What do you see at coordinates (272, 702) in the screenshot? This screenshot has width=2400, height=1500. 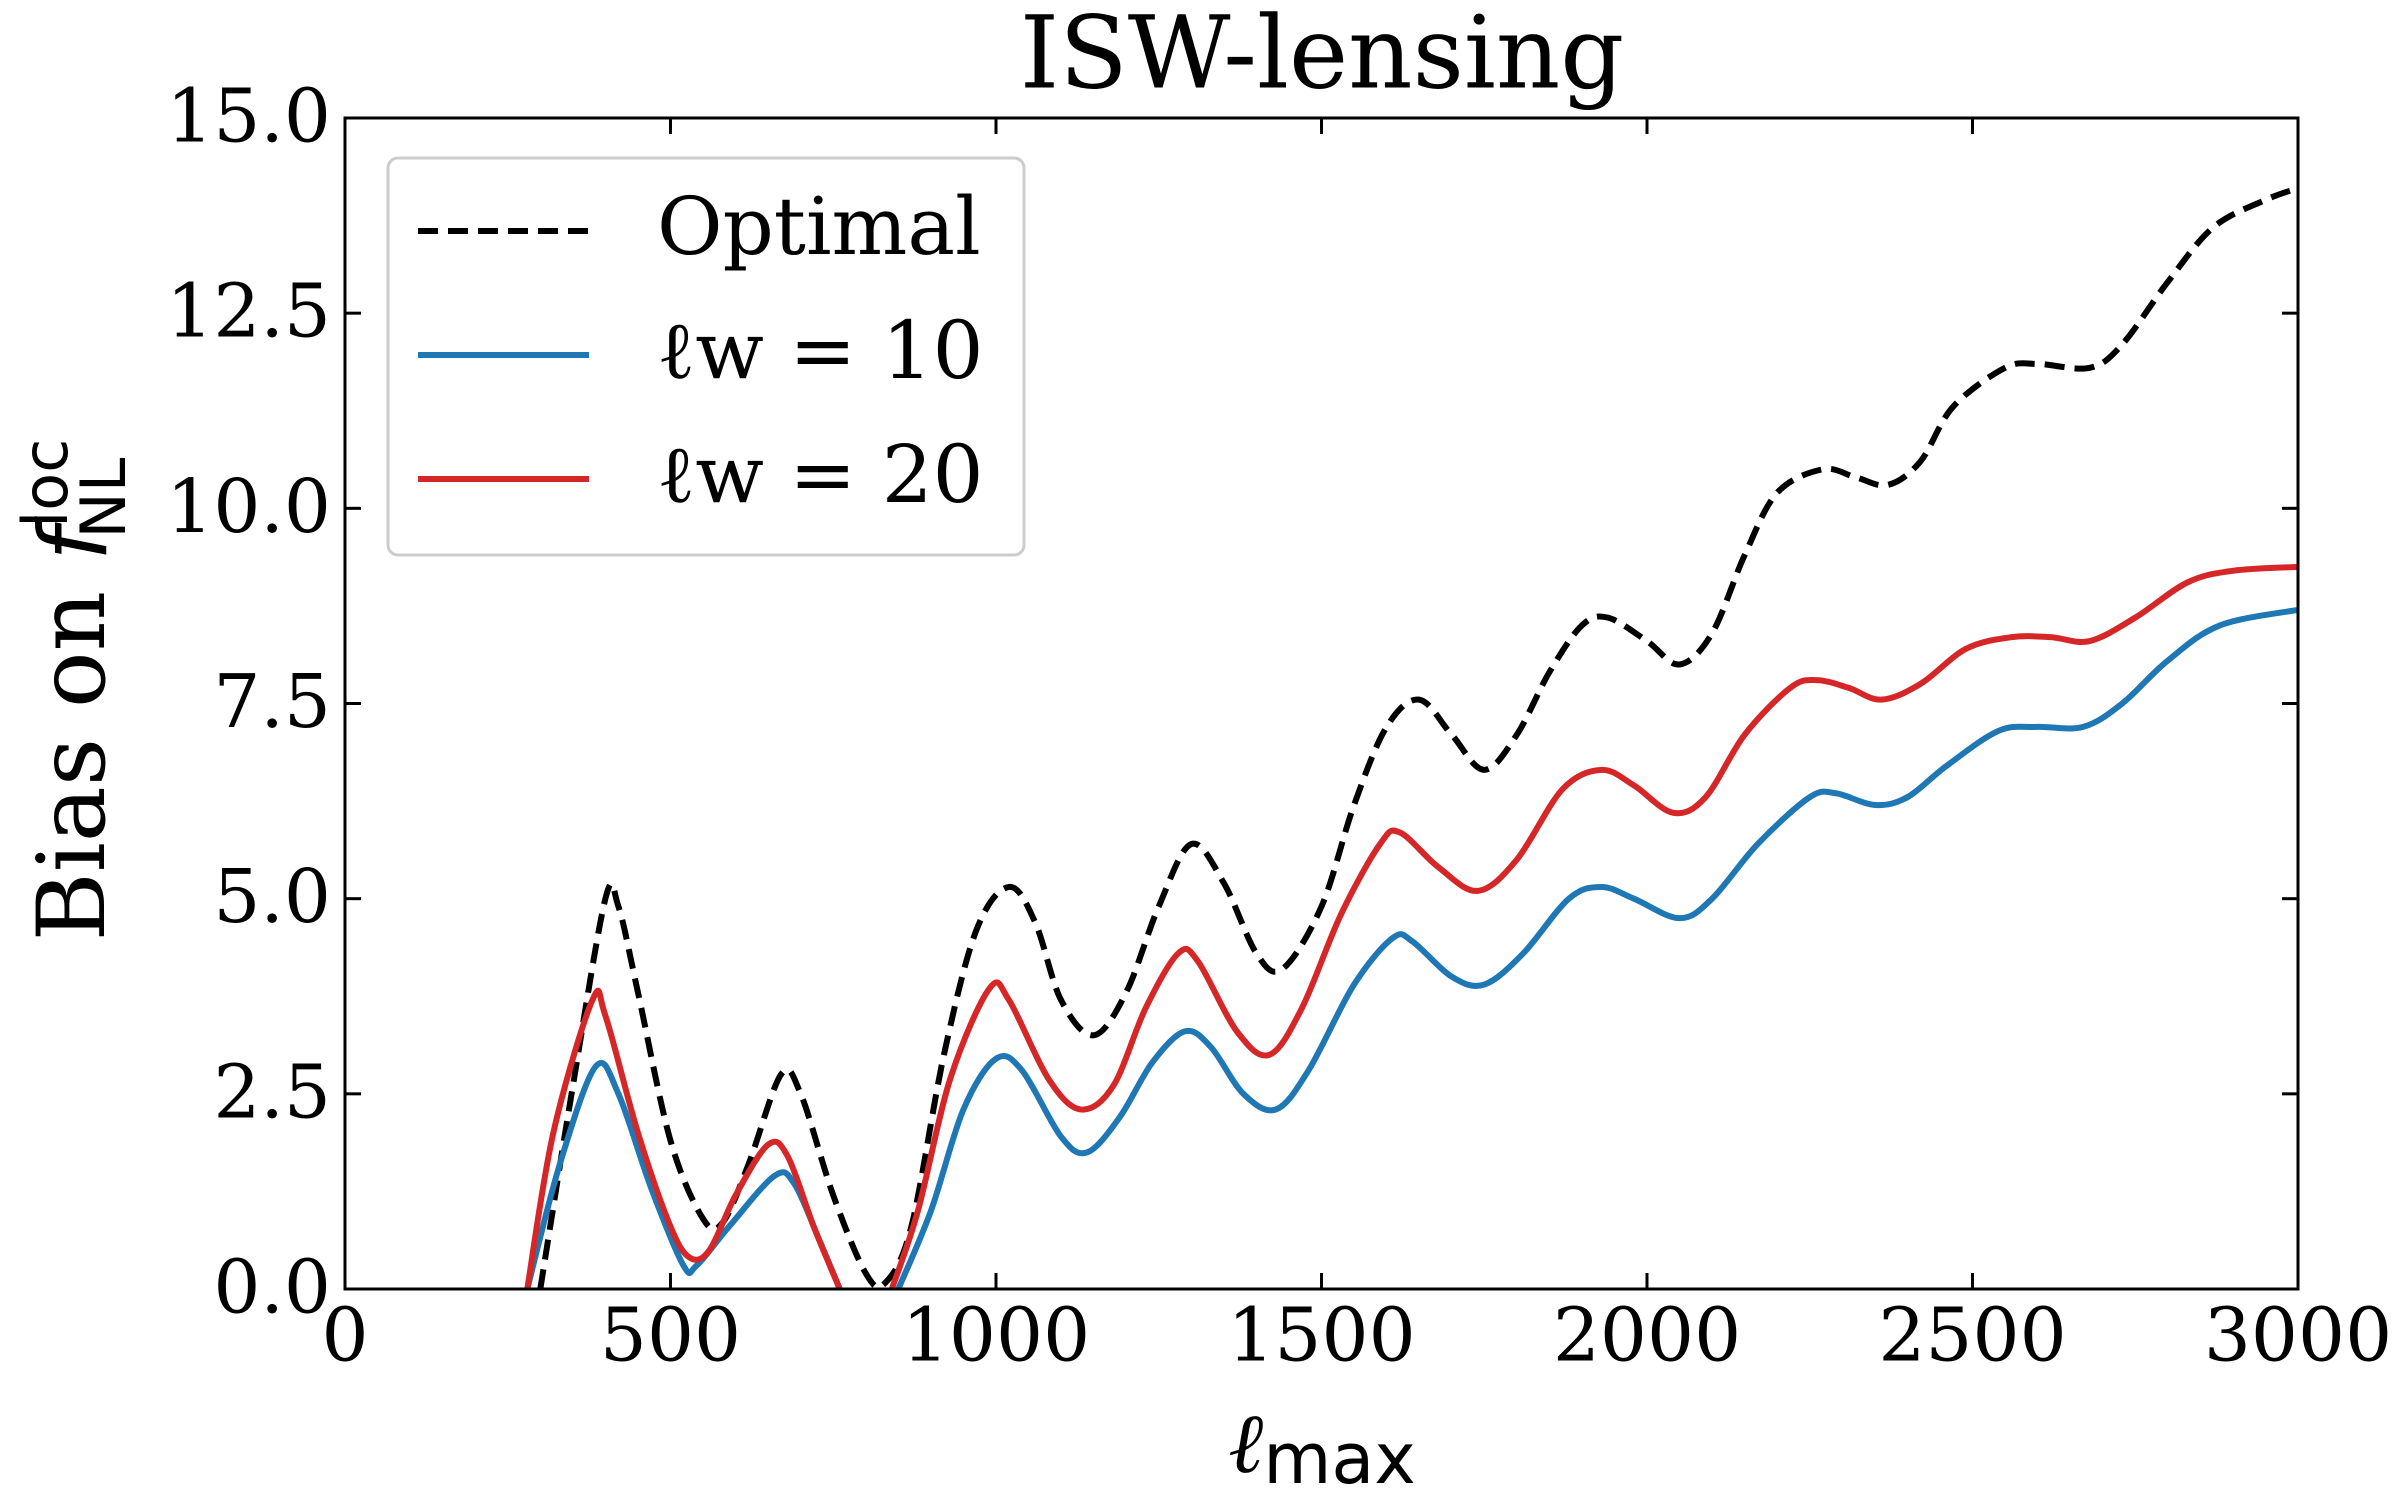 I see `y-tick-label: 7.5` at bounding box center [272, 702].